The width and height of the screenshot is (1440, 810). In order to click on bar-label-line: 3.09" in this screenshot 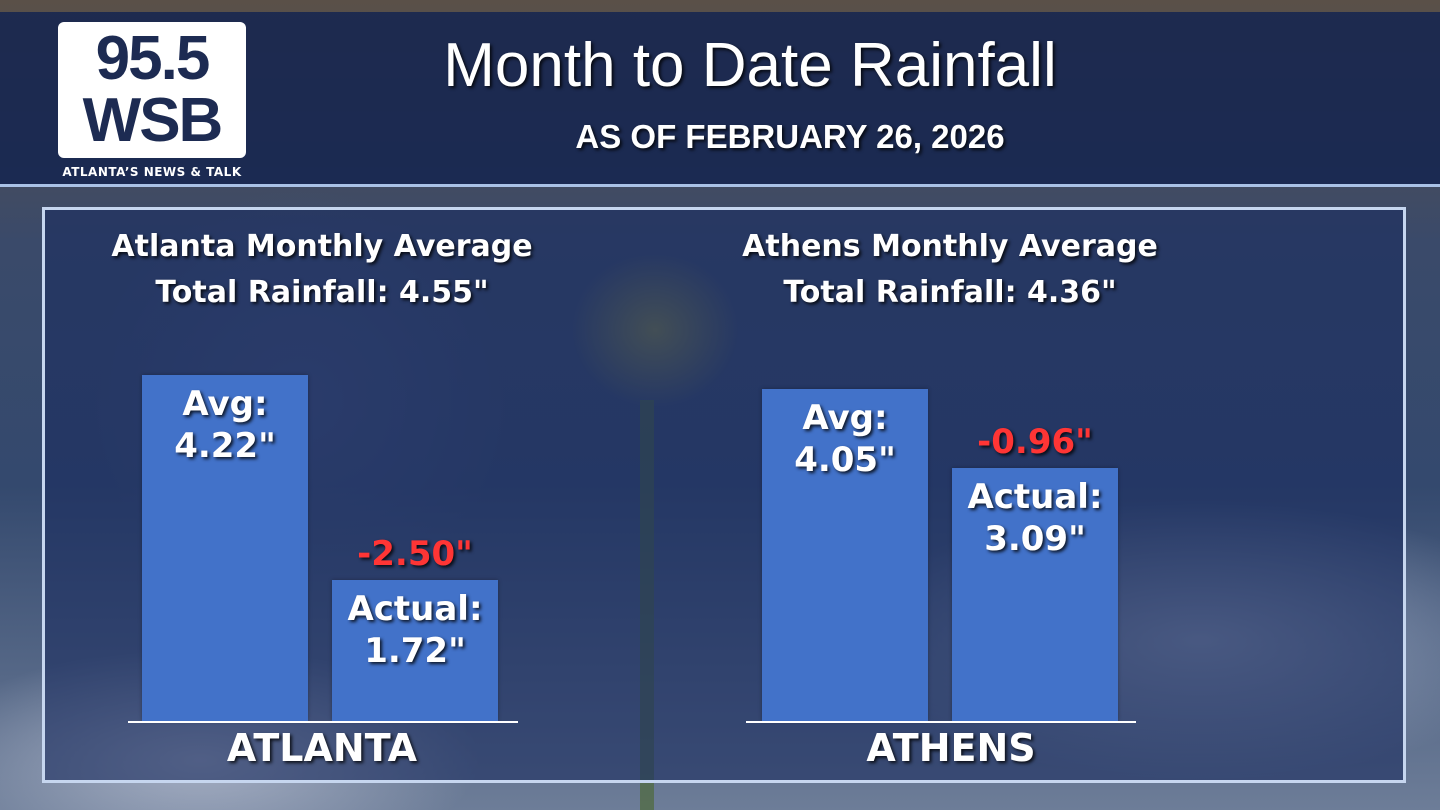, I will do `click(1035, 538)`.